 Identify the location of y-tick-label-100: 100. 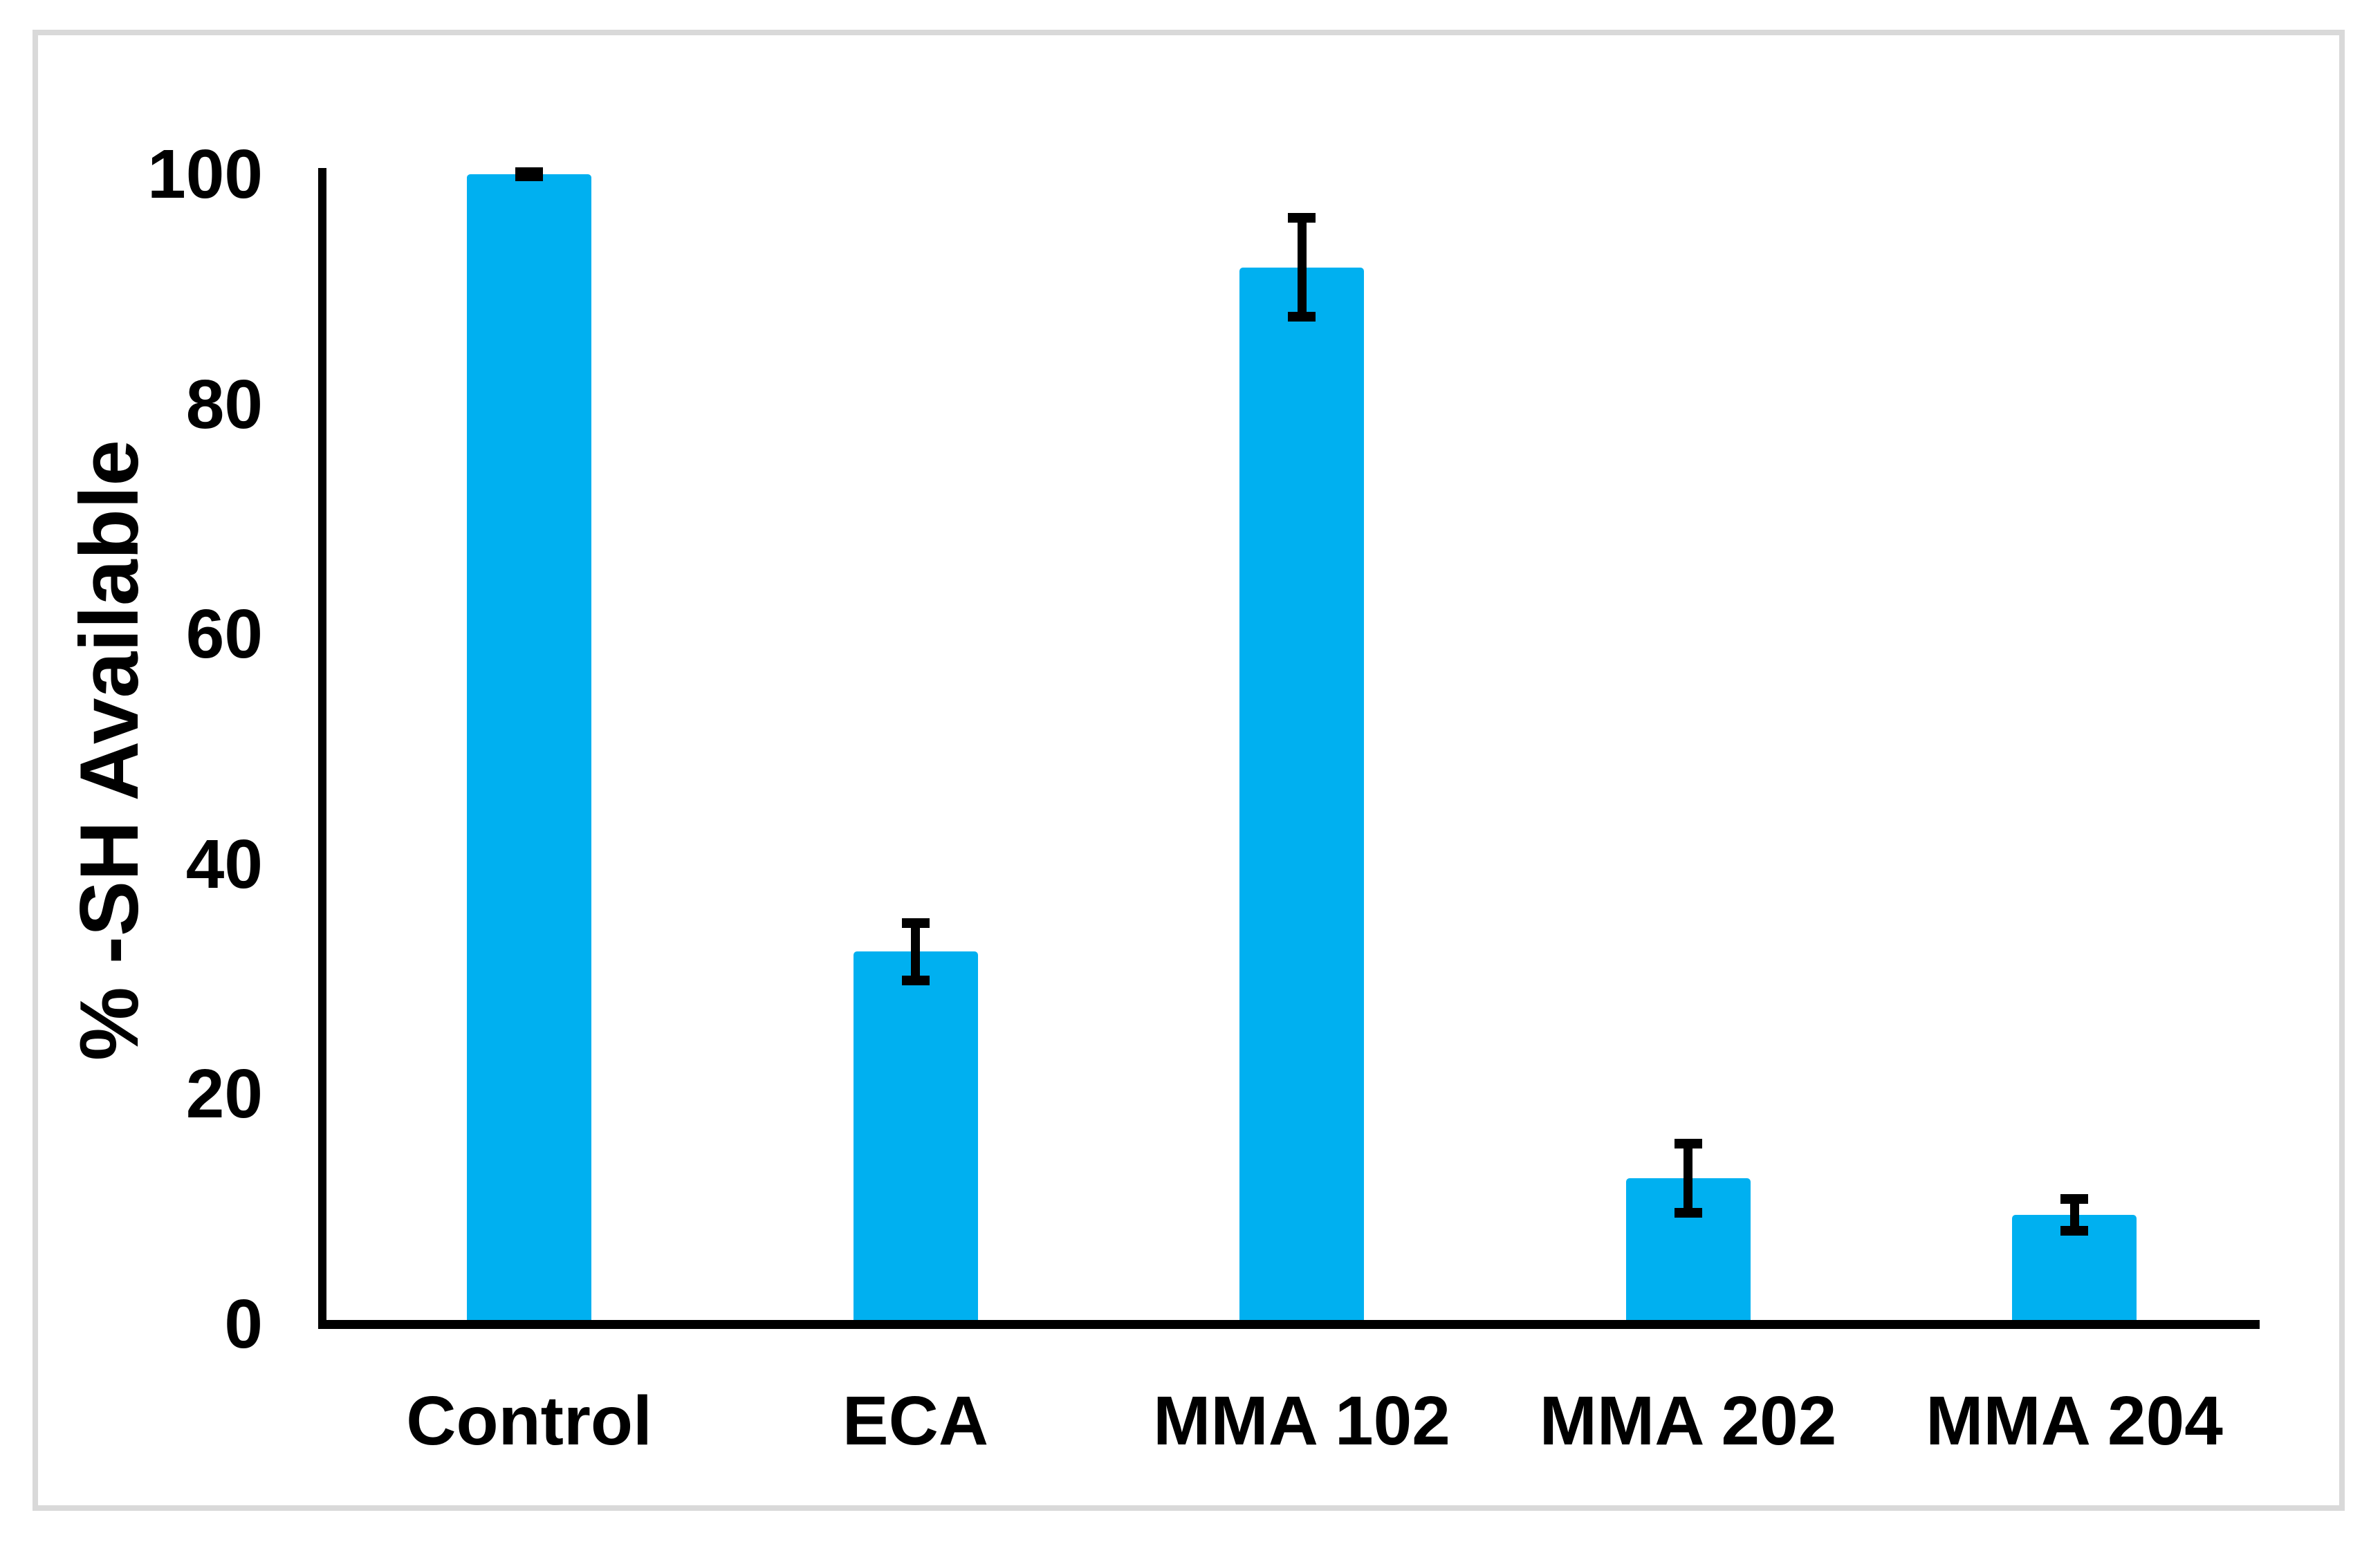
(205, 175).